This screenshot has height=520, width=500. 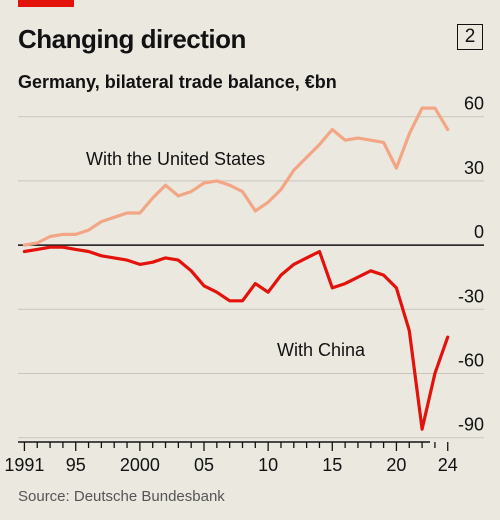 What do you see at coordinates (268, 465) in the screenshot?
I see `x-tick-label: 10` at bounding box center [268, 465].